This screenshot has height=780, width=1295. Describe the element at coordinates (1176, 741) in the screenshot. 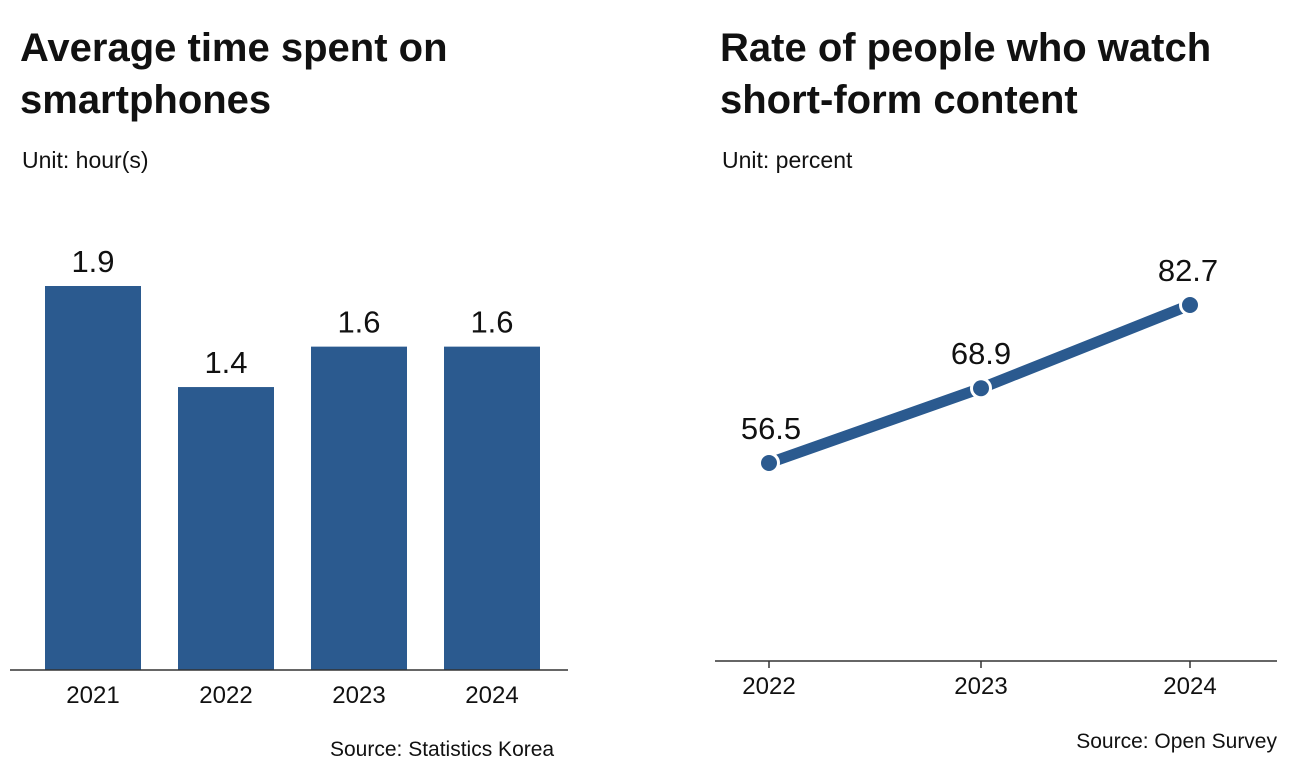

I see `right-chart-source: Source: Open Survey` at that location.